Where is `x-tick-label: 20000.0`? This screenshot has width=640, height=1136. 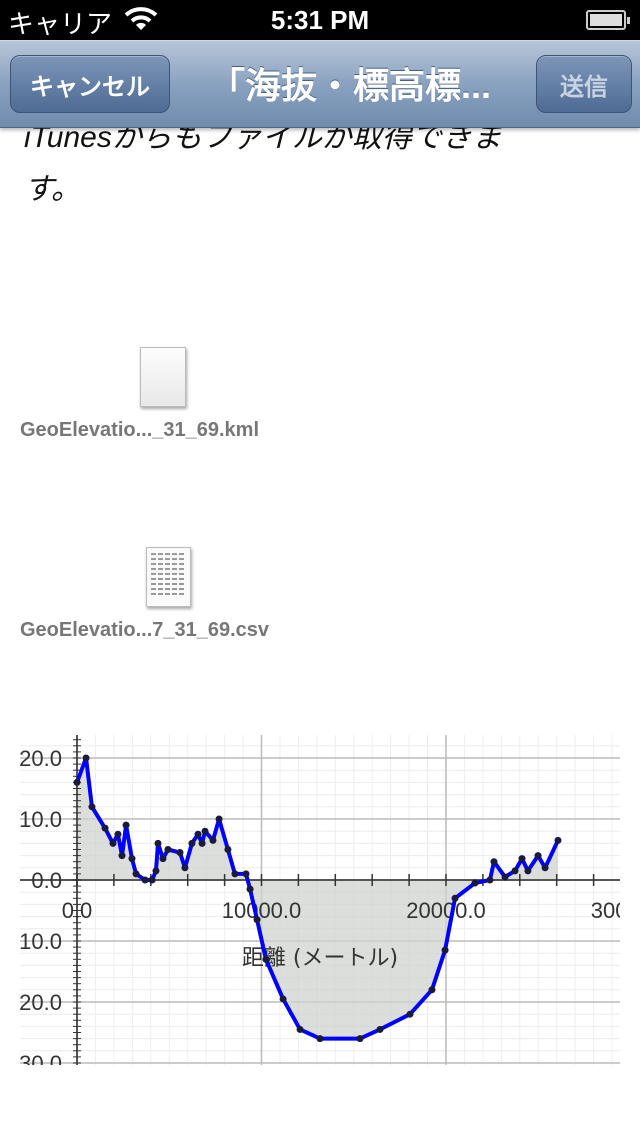
x-tick-label: 20000.0 is located at coordinates (446, 910).